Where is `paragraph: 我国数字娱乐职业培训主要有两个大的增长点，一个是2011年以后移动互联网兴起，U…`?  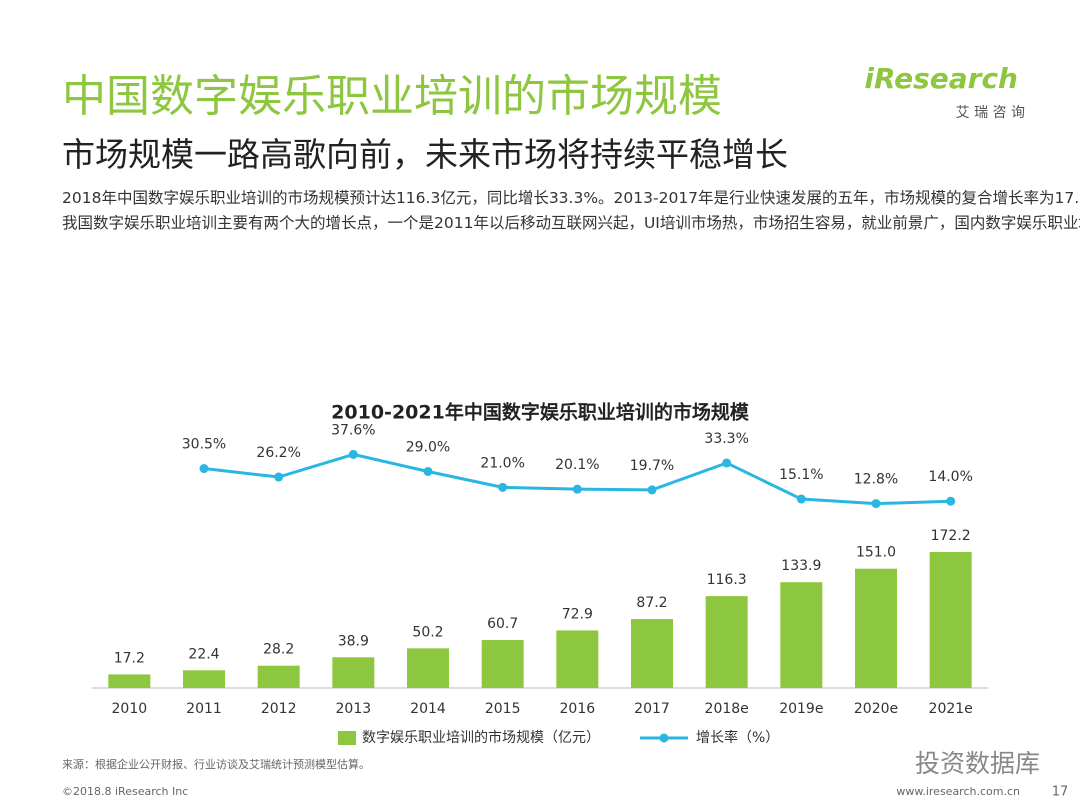 paragraph: 我国数字娱乐职业培训主要有两个大的增长点，一个是2011年以后移动互联网兴起，U… is located at coordinates (571, 222).